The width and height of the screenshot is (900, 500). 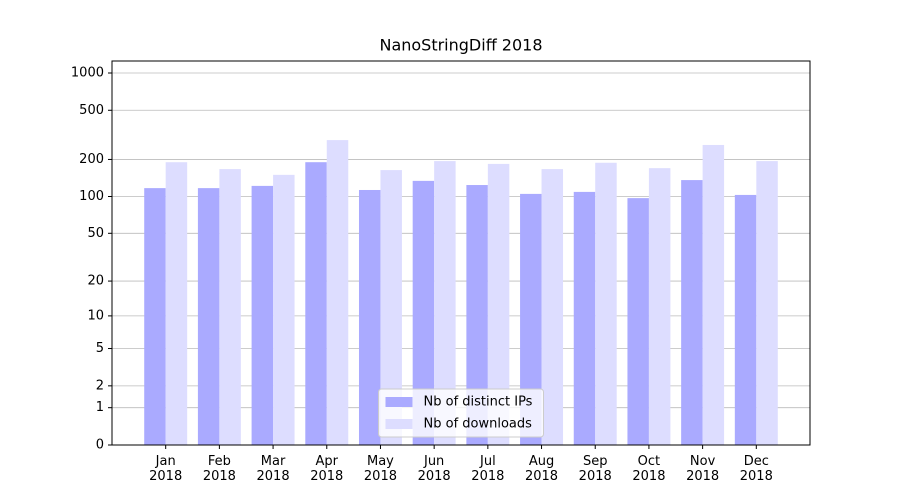 I want to click on x-tick-label: Feb 2018, so click(x=219, y=469).